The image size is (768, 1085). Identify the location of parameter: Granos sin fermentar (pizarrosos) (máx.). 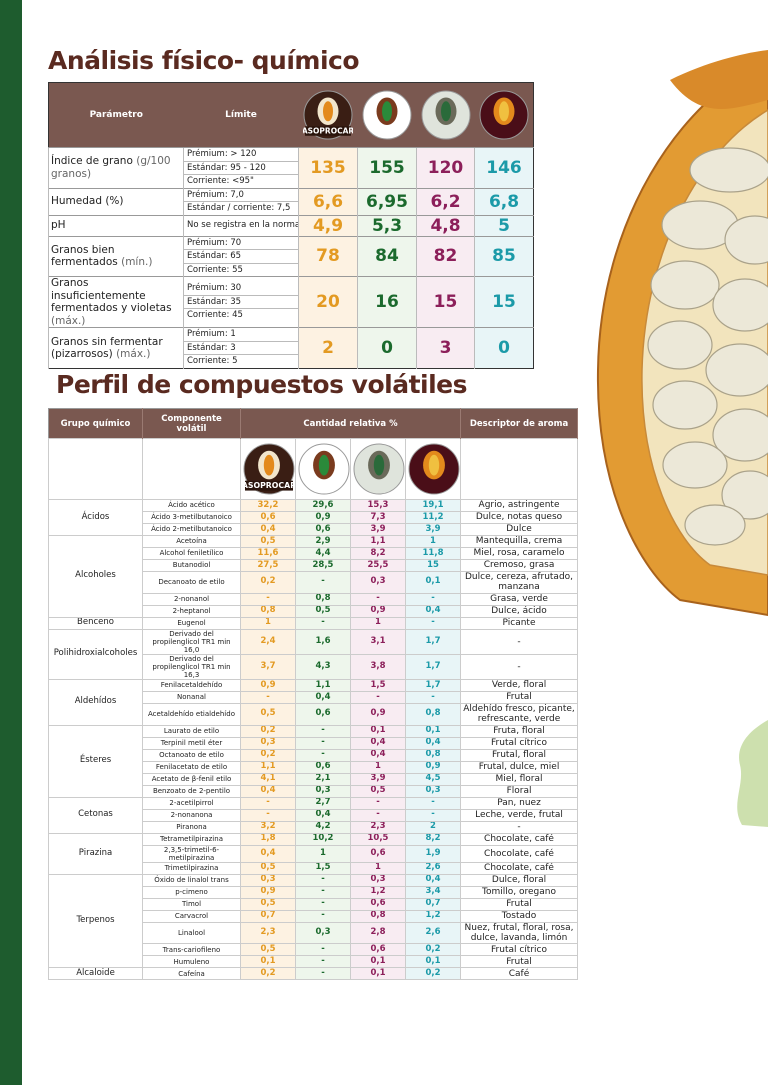
(116, 348).